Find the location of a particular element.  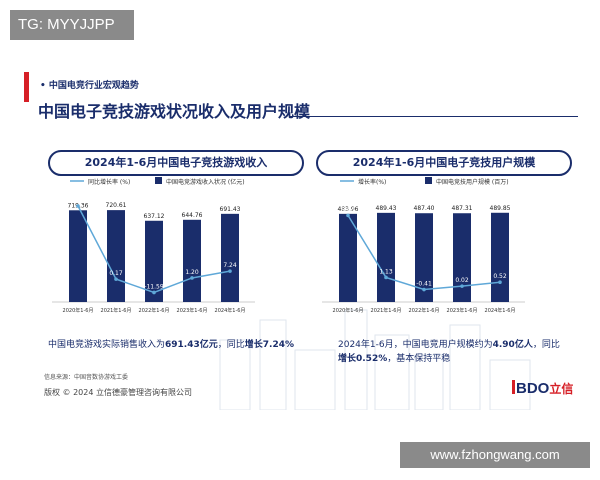

growth-value-label: 0.02 is located at coordinates (462, 280).